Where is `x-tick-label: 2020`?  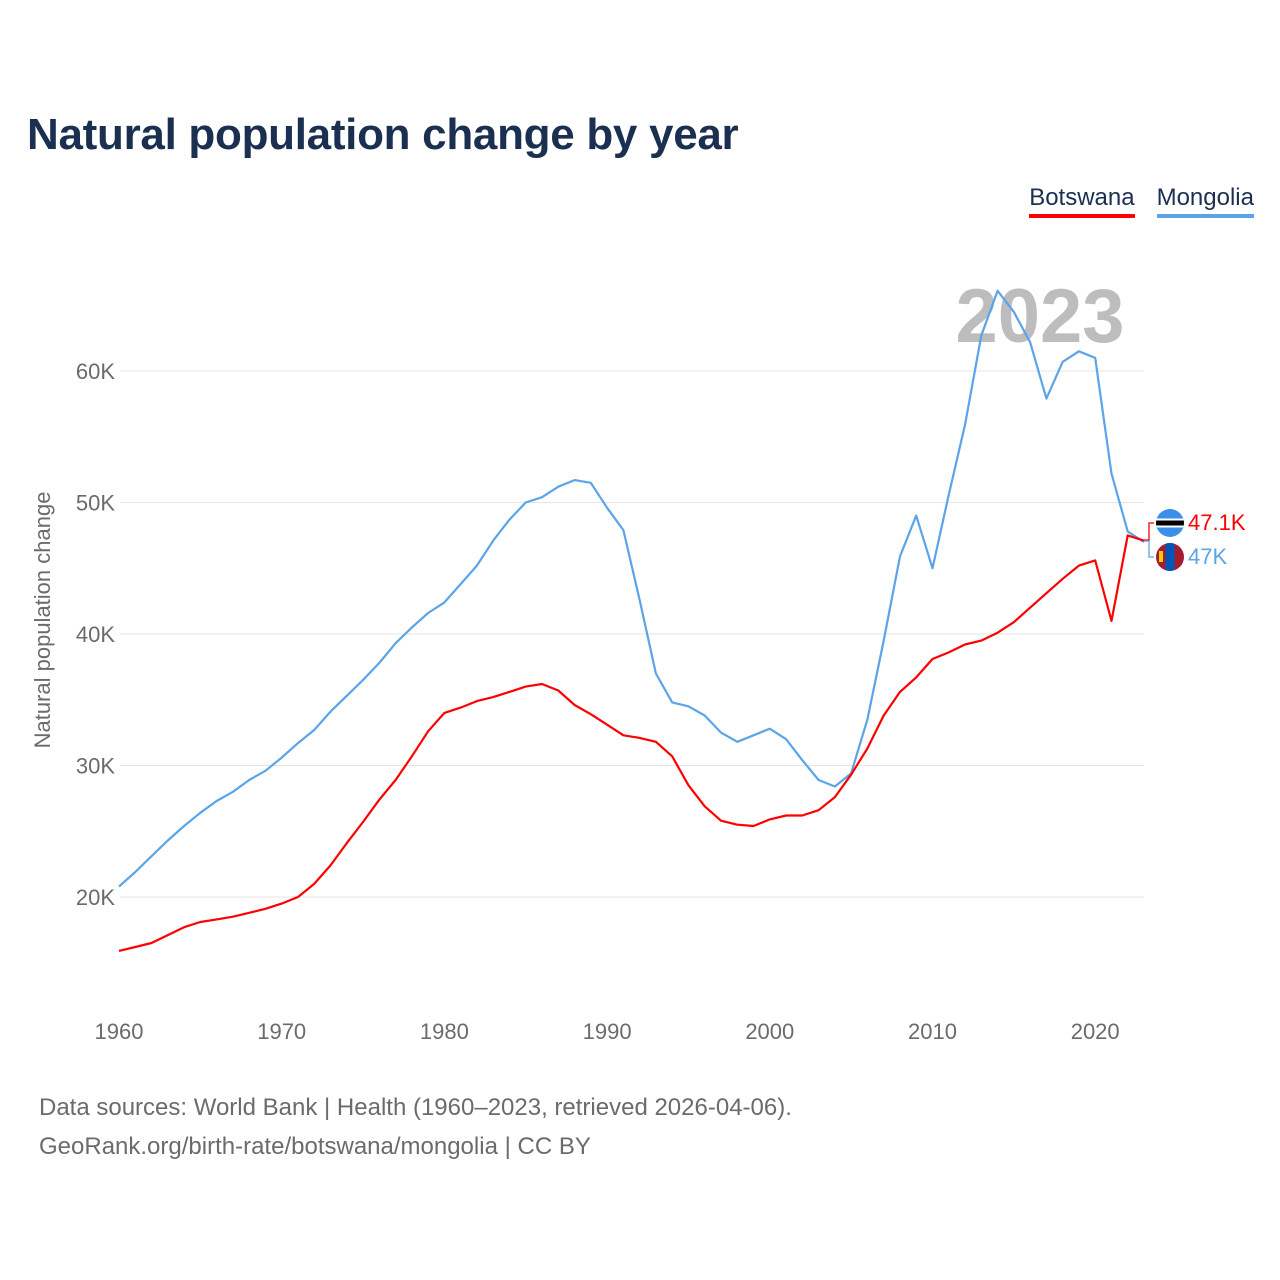
x-tick-label: 2020 is located at coordinates (1095, 1031).